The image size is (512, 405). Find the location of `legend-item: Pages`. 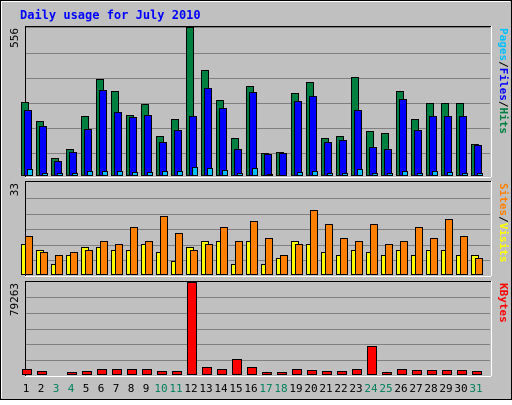

legend-item: Pages is located at coordinates (503, 44).